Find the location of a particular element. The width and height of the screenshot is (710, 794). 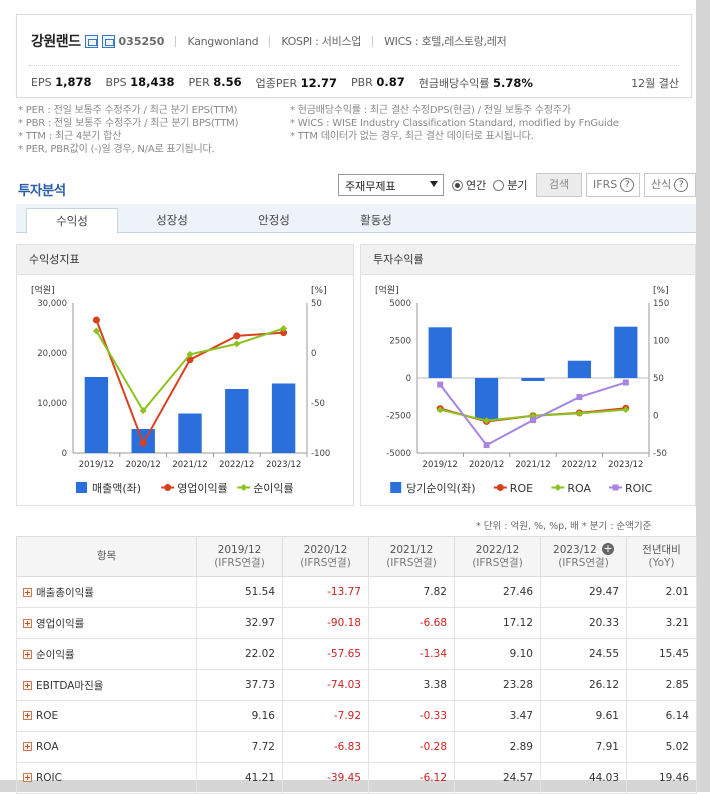

table-cell: -0.28 is located at coordinates (411, 747).